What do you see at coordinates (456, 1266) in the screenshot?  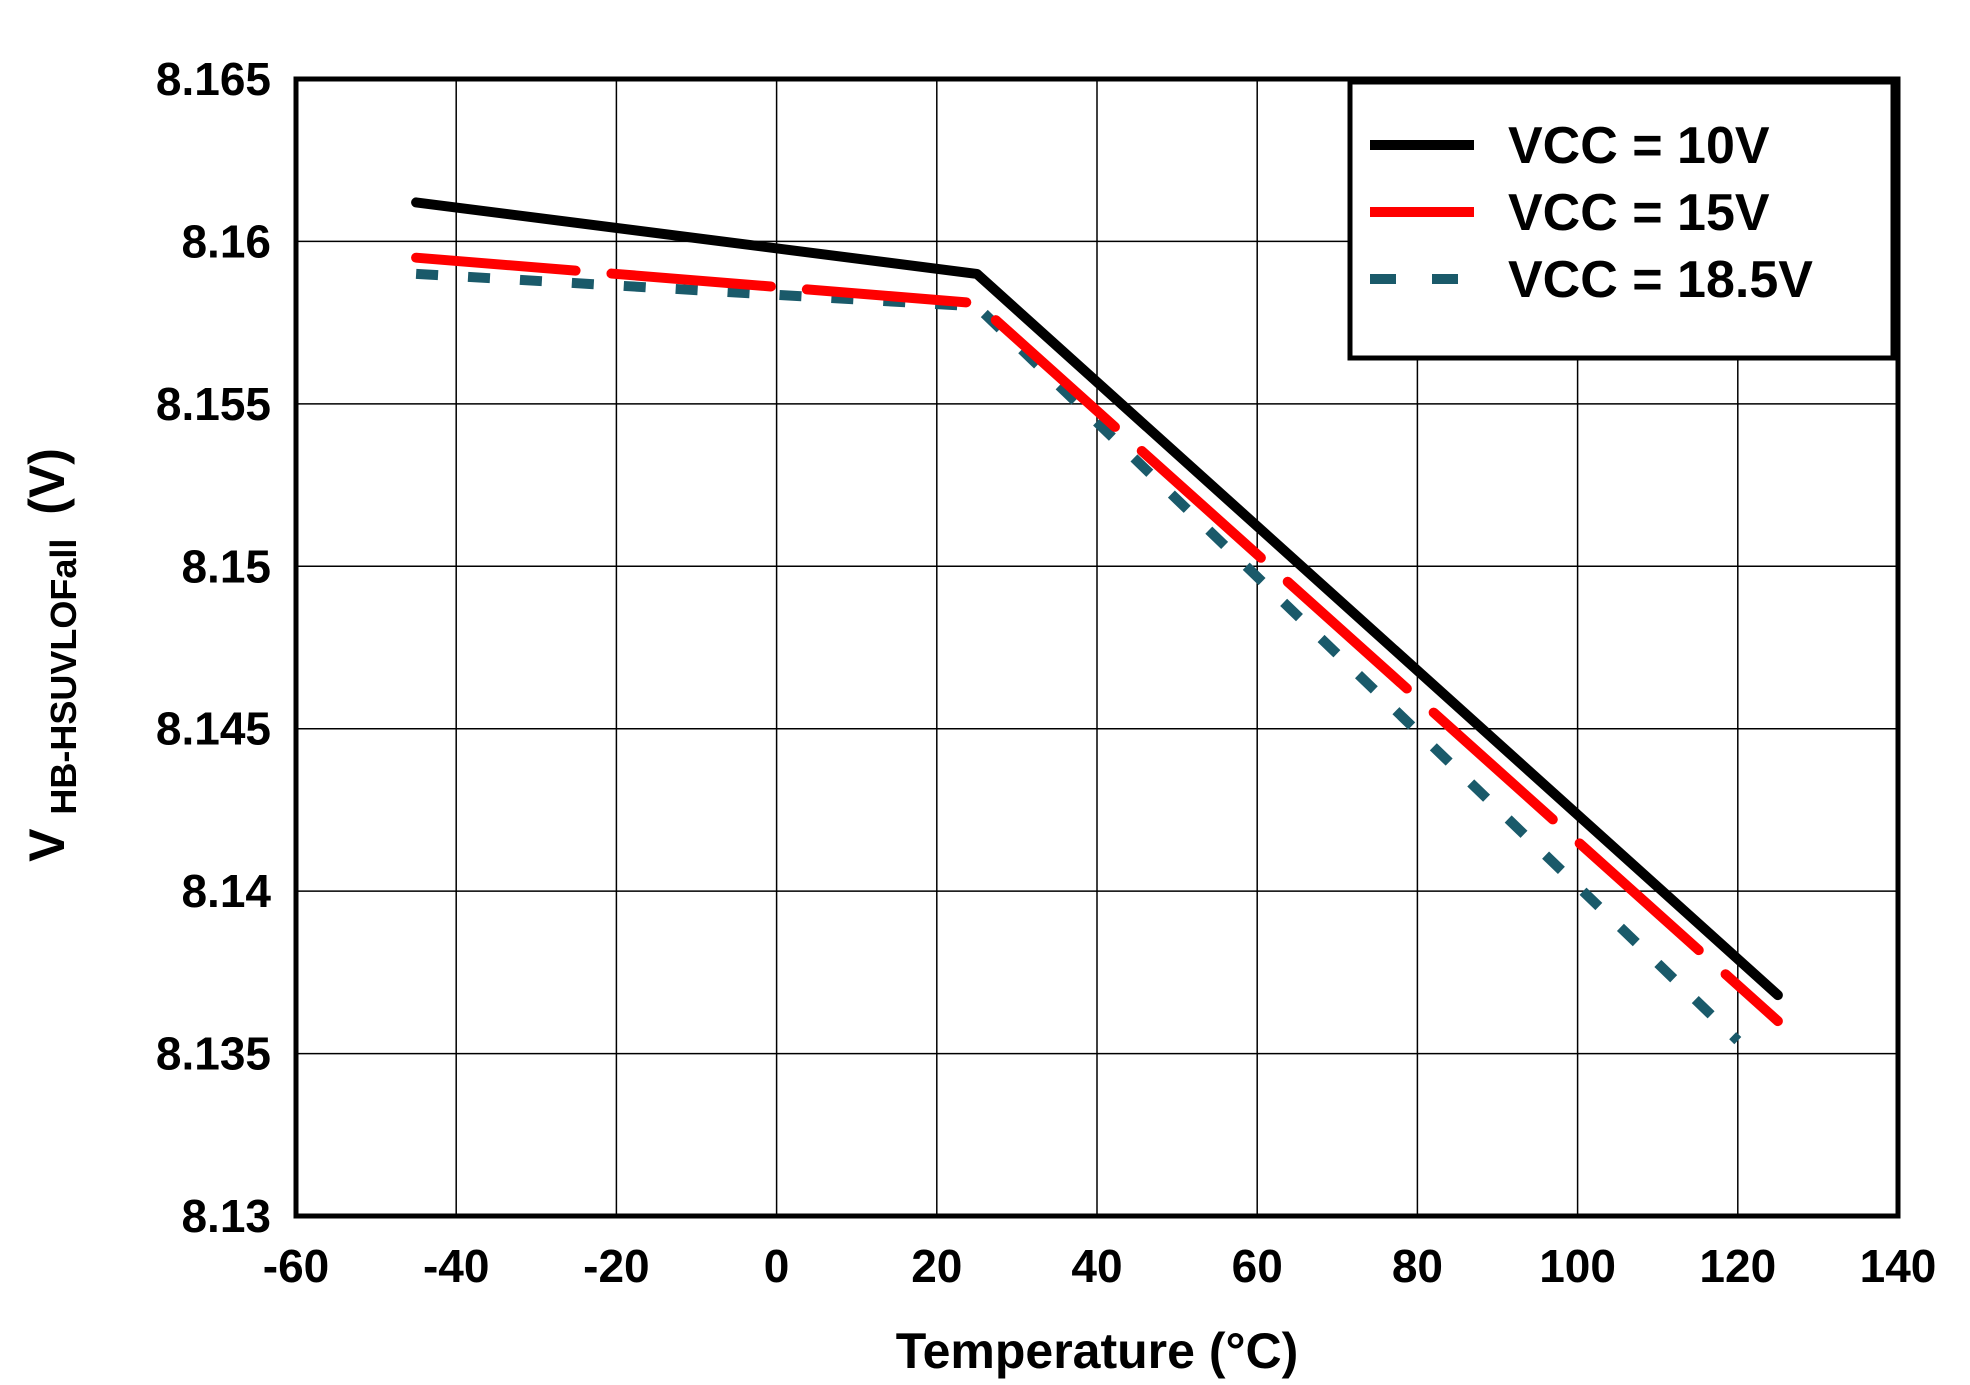 I see `x-tick-label: -40` at bounding box center [456, 1266].